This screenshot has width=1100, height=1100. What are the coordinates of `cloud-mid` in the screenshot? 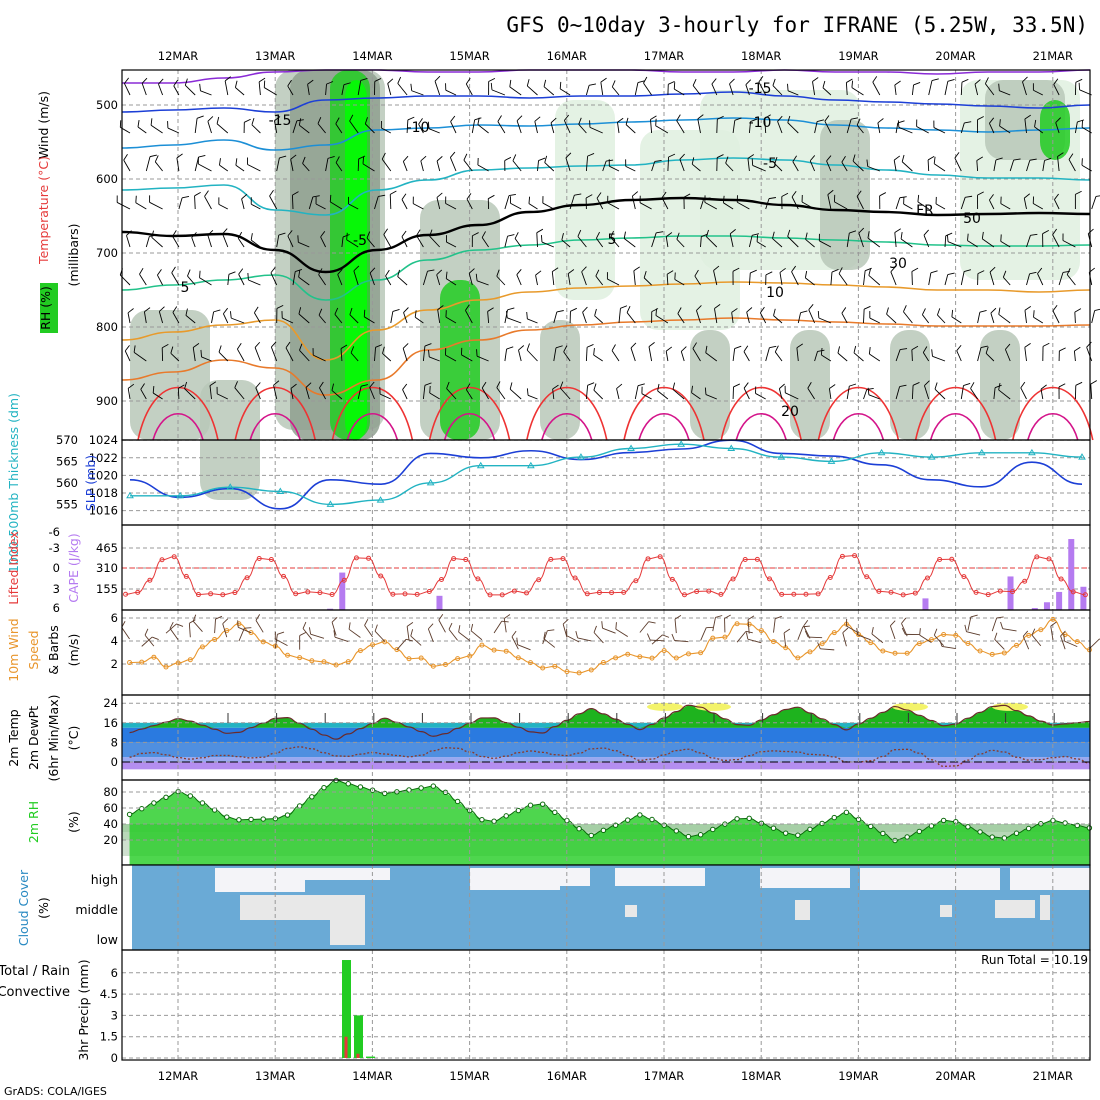 It's located at (946, 911).